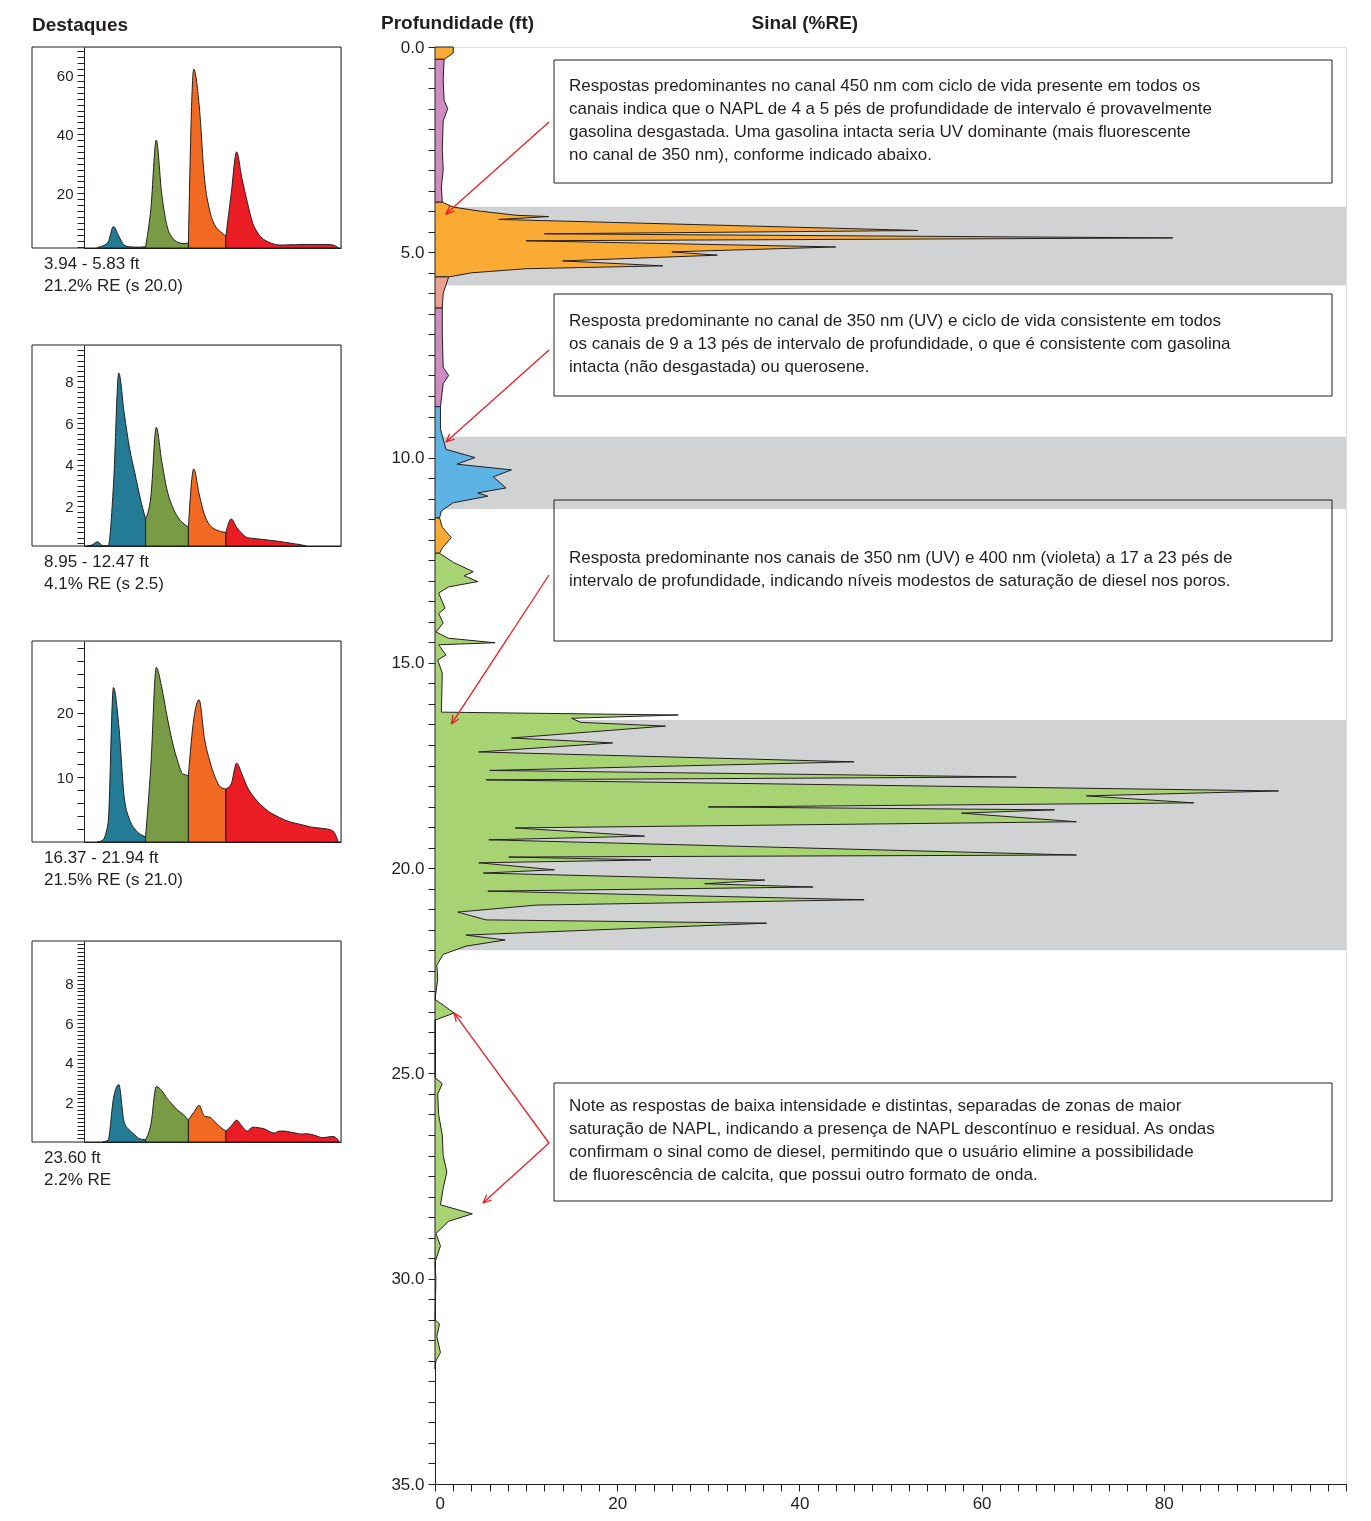 The image size is (1371, 1521). What do you see at coordinates (65, 777) in the screenshot?
I see `y-tick-label: 10` at bounding box center [65, 777].